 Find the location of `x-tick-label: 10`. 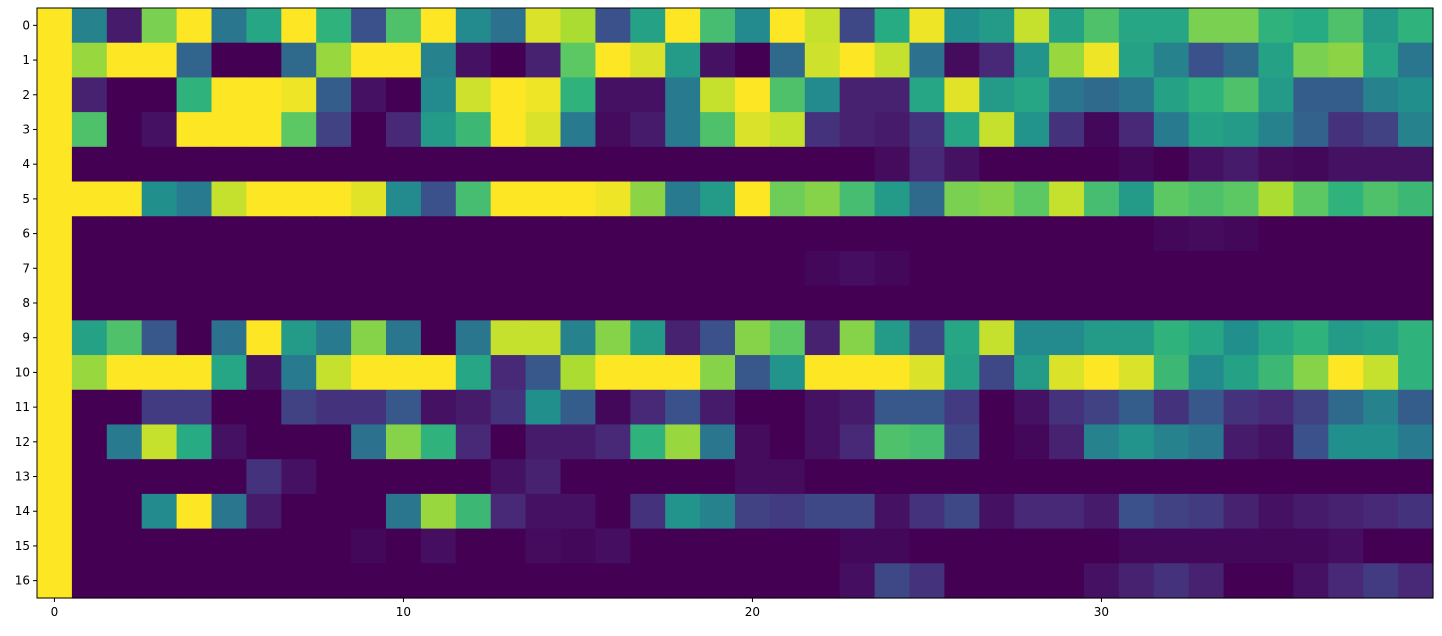

x-tick-label: 10 is located at coordinates (403, 612).